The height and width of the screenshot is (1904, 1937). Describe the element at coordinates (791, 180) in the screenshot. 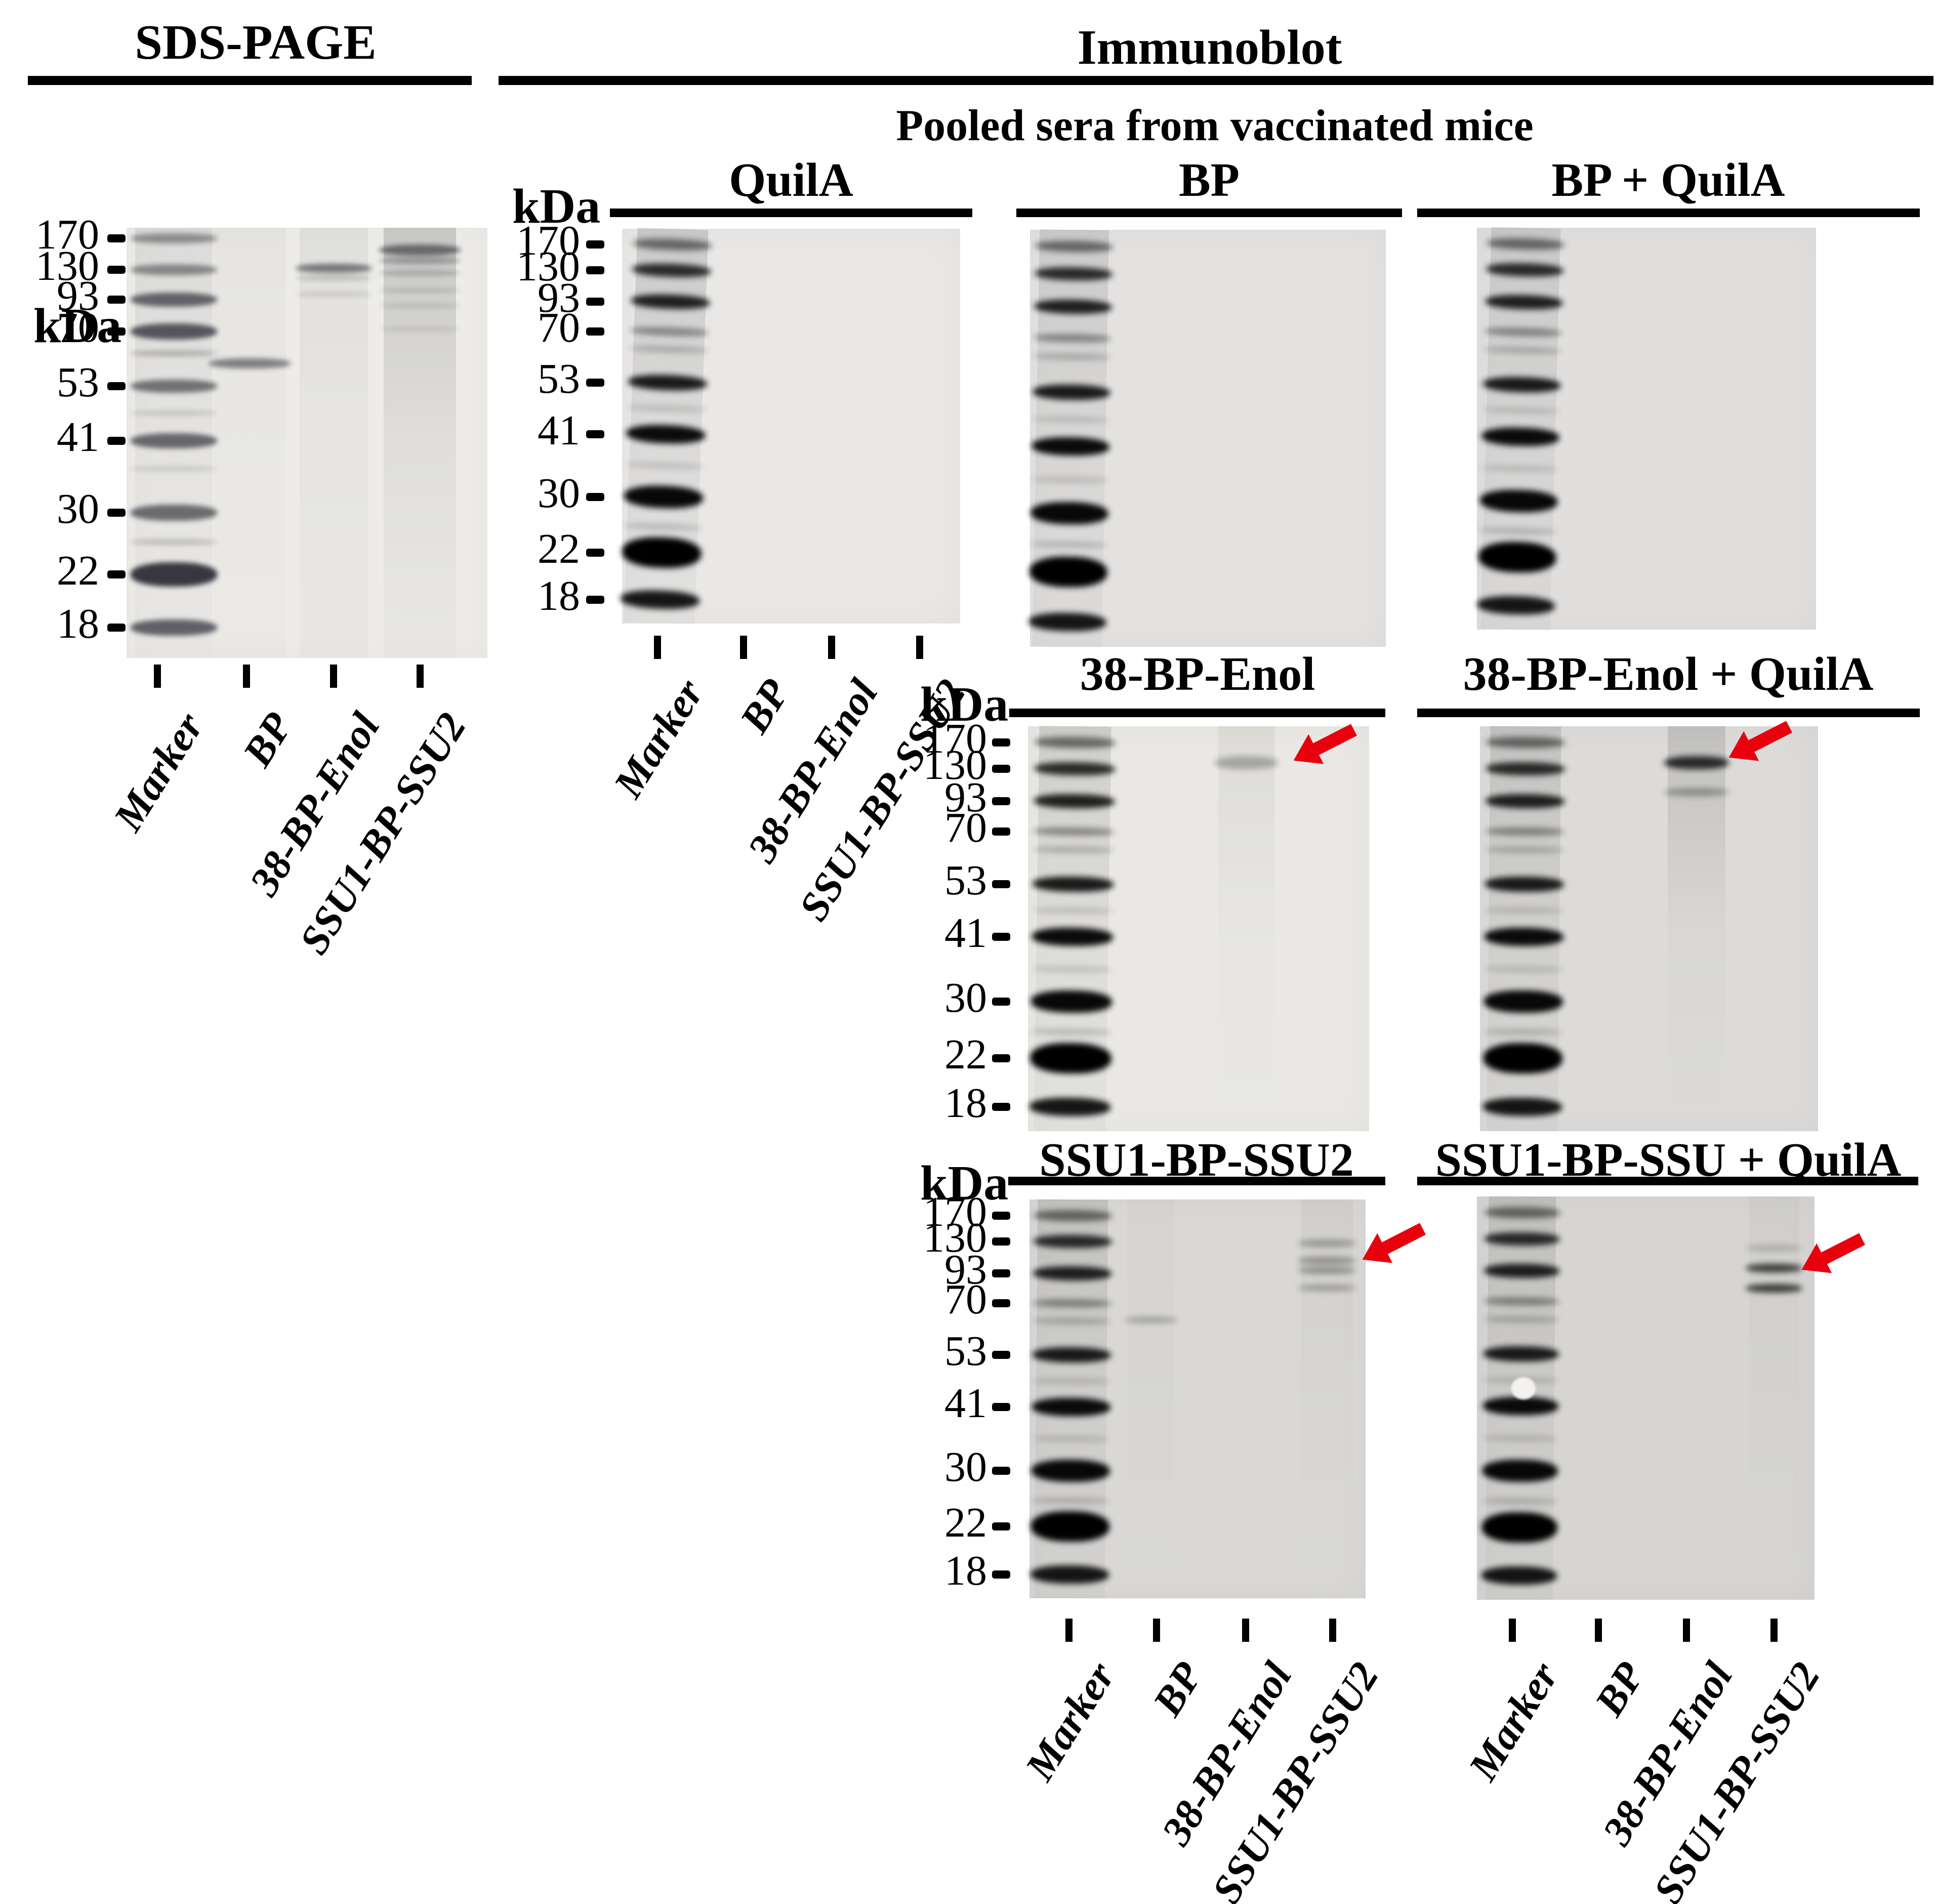

I see `panel-title-quila: QuilA` at that location.